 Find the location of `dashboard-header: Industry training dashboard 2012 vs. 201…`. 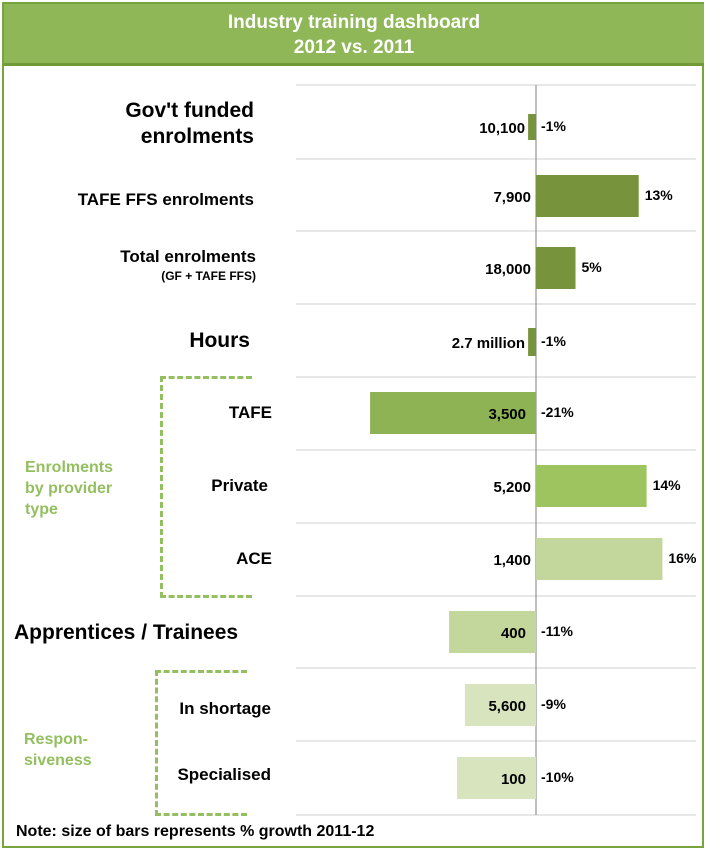

dashboard-header: Industry training dashboard 2012 vs. 201… is located at coordinates (354, 35).